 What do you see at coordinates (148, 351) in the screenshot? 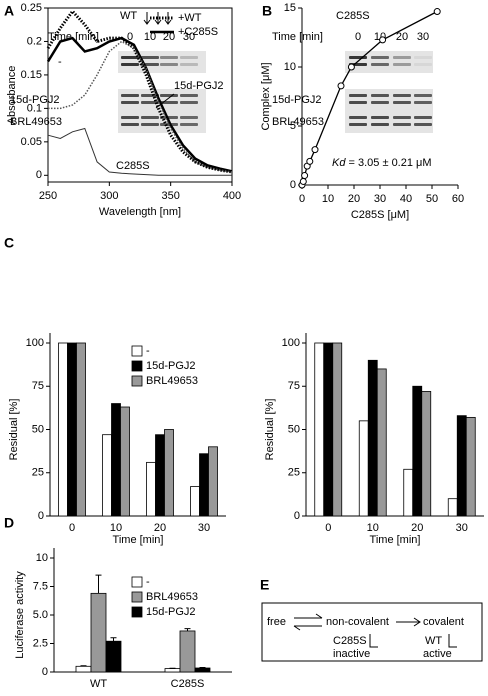
I see `legend-label: -` at bounding box center [148, 351].